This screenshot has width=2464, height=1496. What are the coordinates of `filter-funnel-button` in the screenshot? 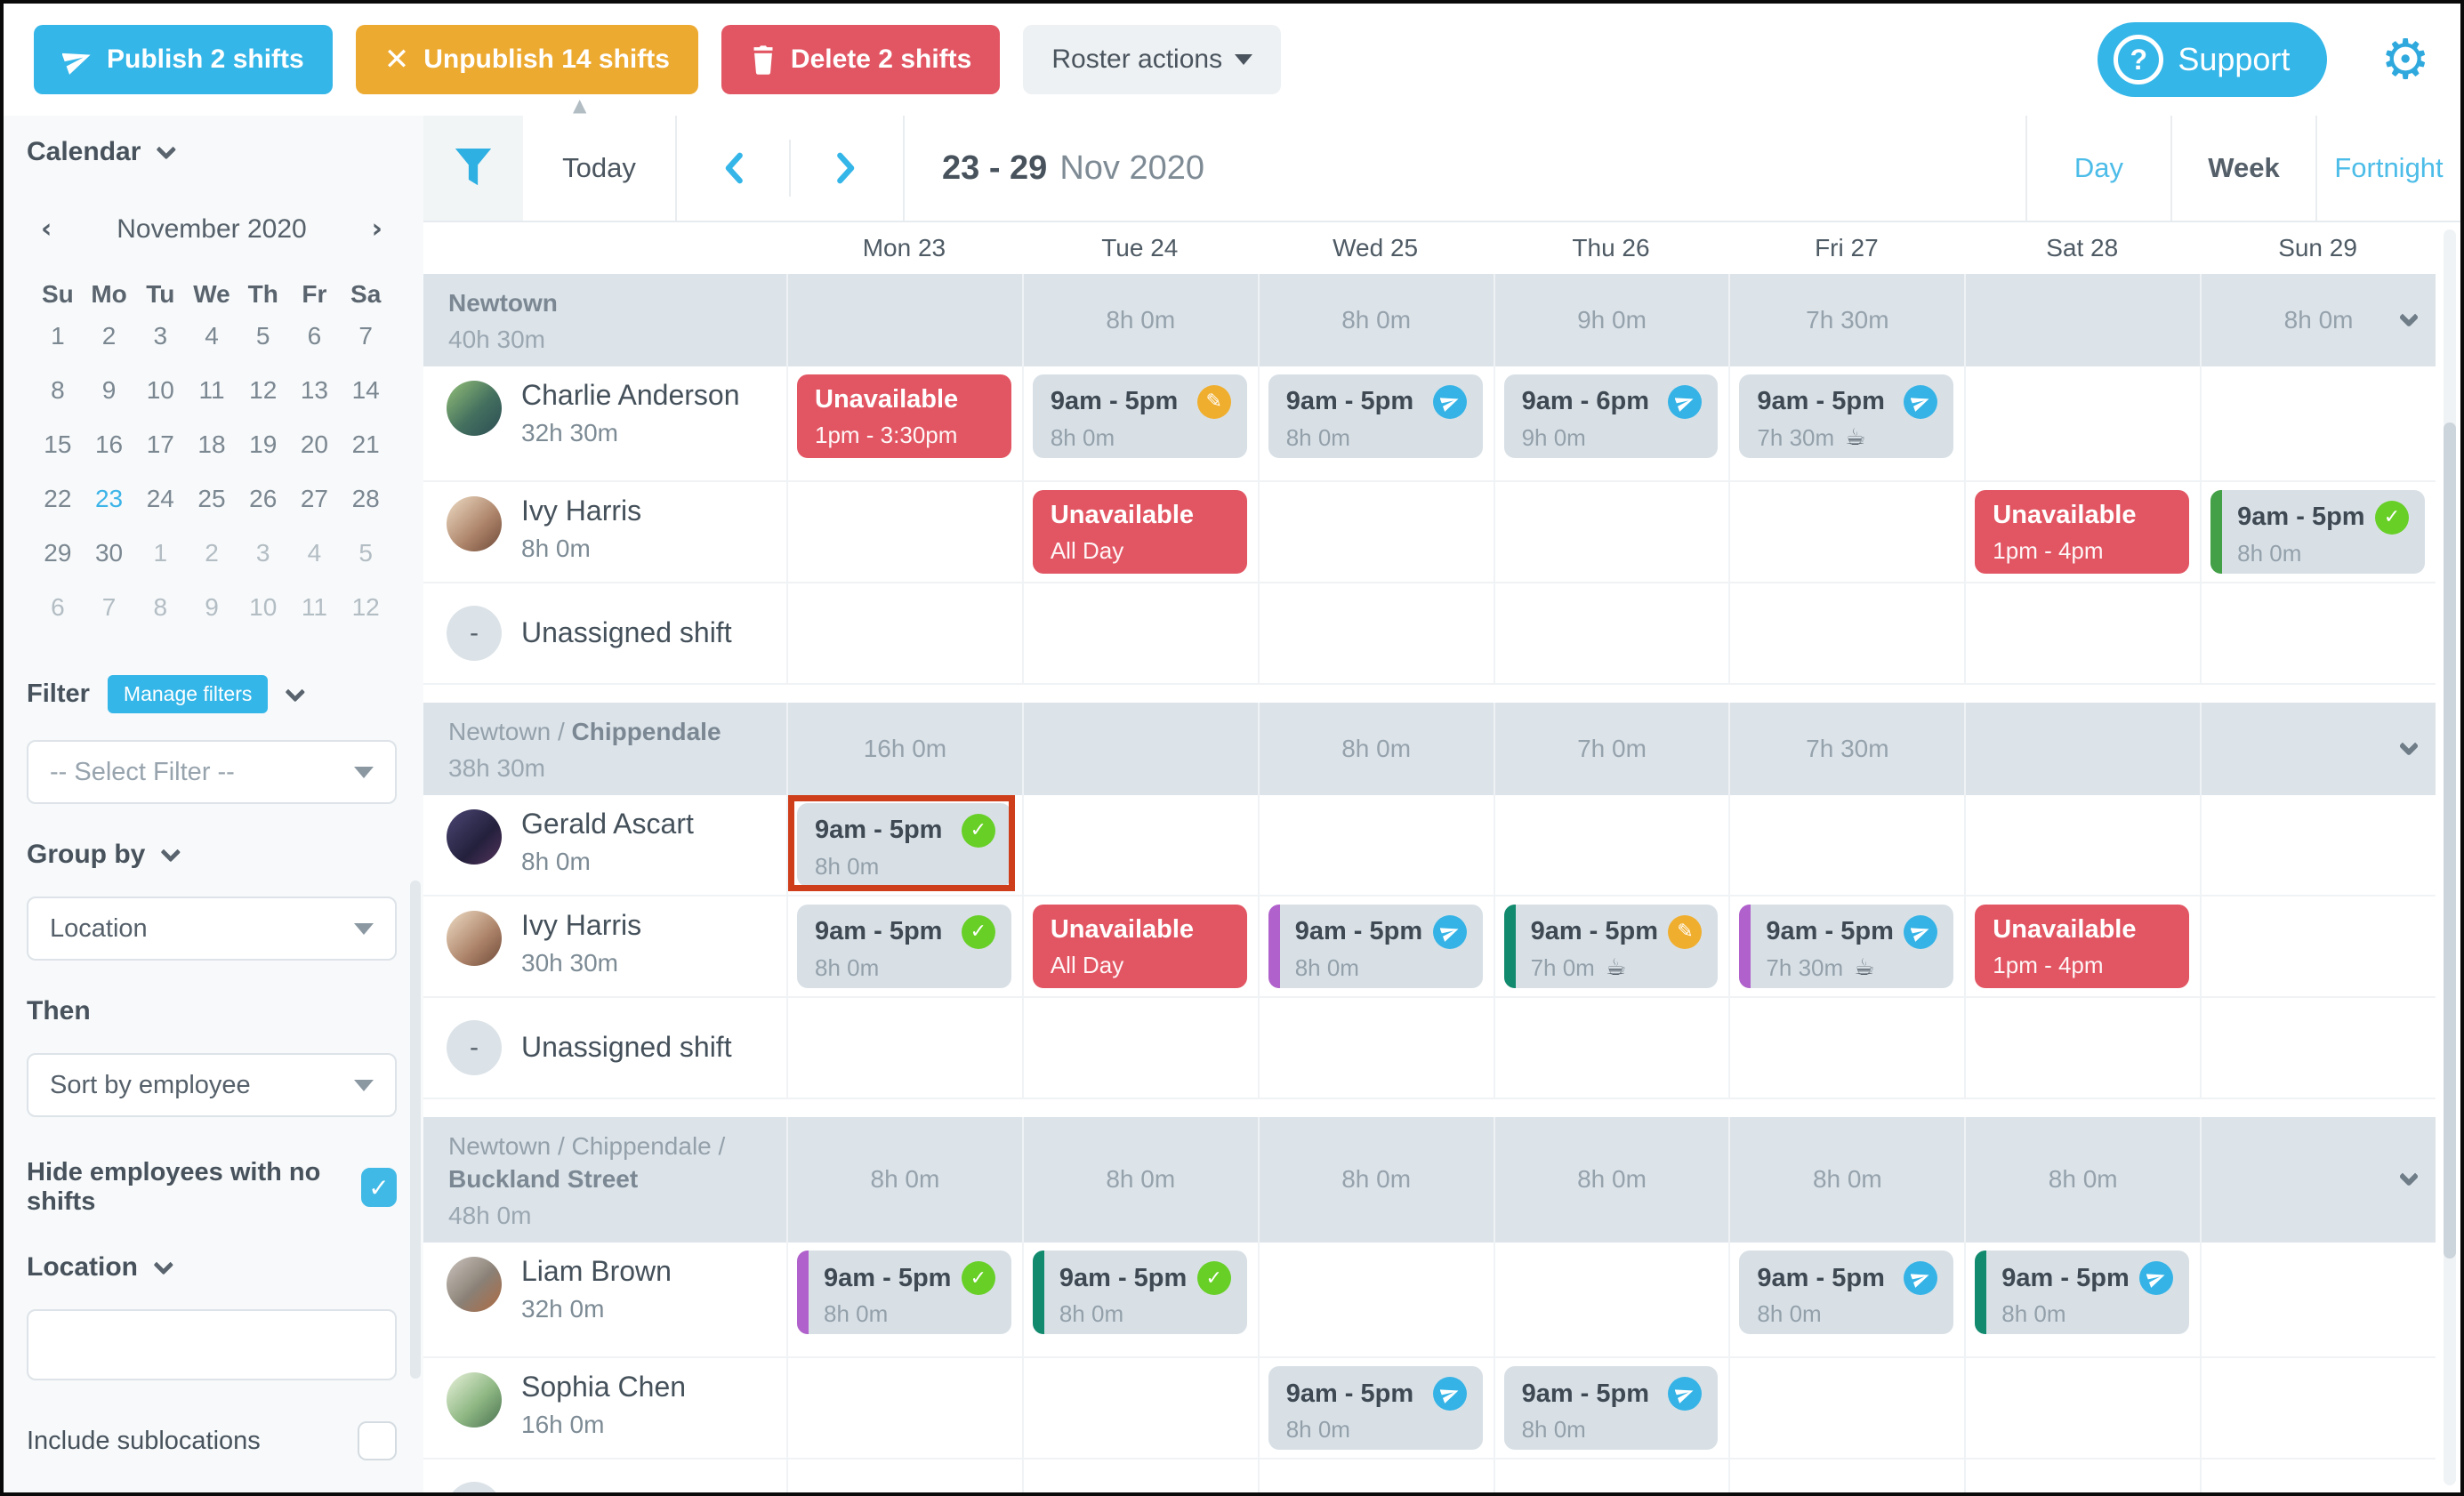 It's located at (473, 168).